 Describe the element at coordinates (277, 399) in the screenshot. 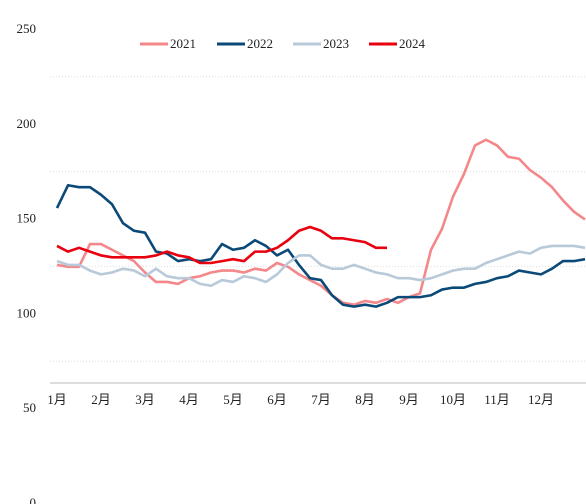

I see `x-tick-label: 6月` at that location.